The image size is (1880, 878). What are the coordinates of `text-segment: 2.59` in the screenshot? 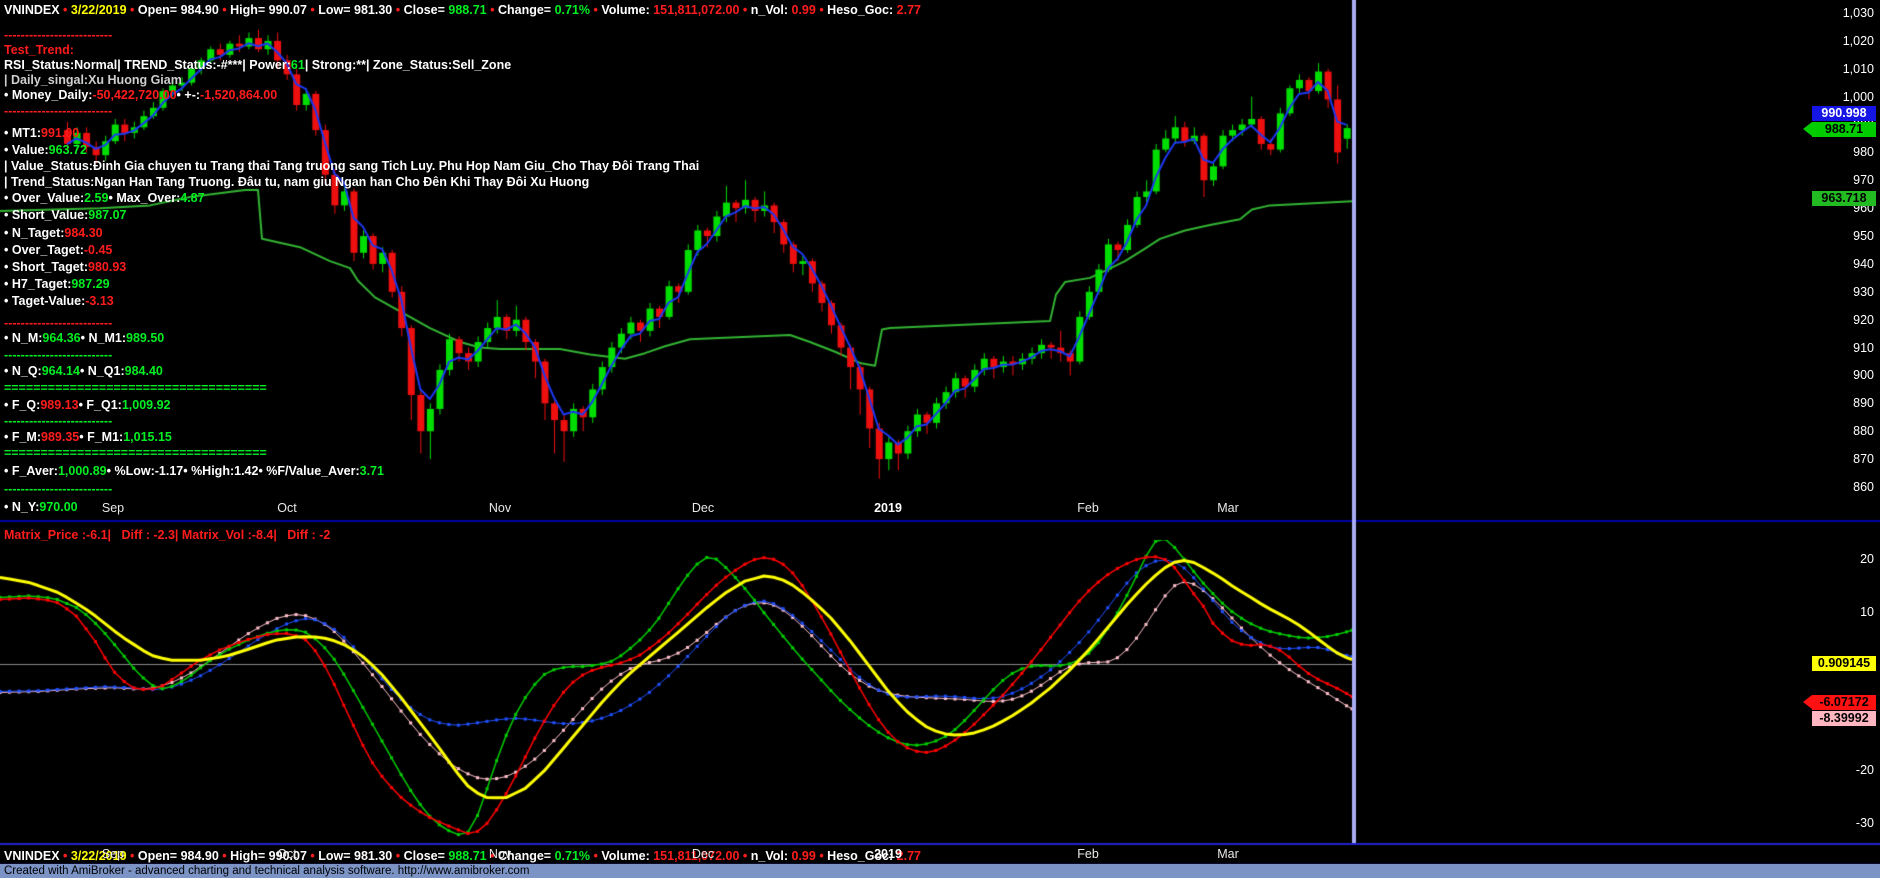 It's located at (96, 198).